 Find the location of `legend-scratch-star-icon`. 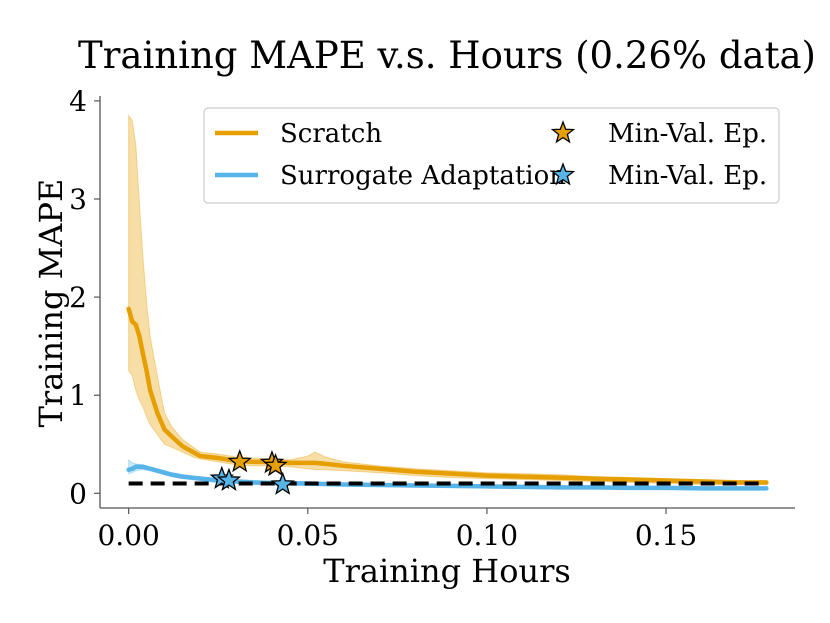

legend-scratch-star-icon is located at coordinates (563, 132).